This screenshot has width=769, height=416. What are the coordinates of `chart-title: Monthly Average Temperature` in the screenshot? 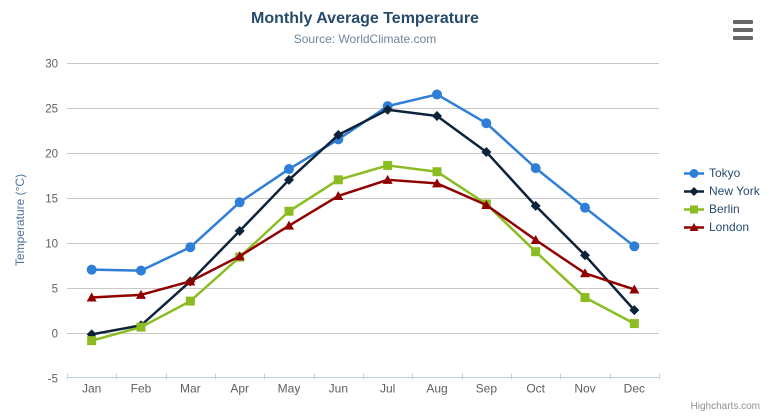 It's located at (365, 18).